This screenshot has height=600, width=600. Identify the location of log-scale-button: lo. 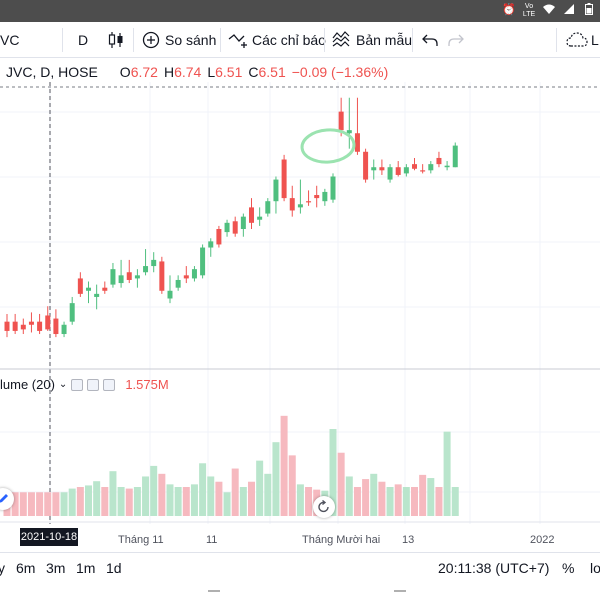
(595, 568).